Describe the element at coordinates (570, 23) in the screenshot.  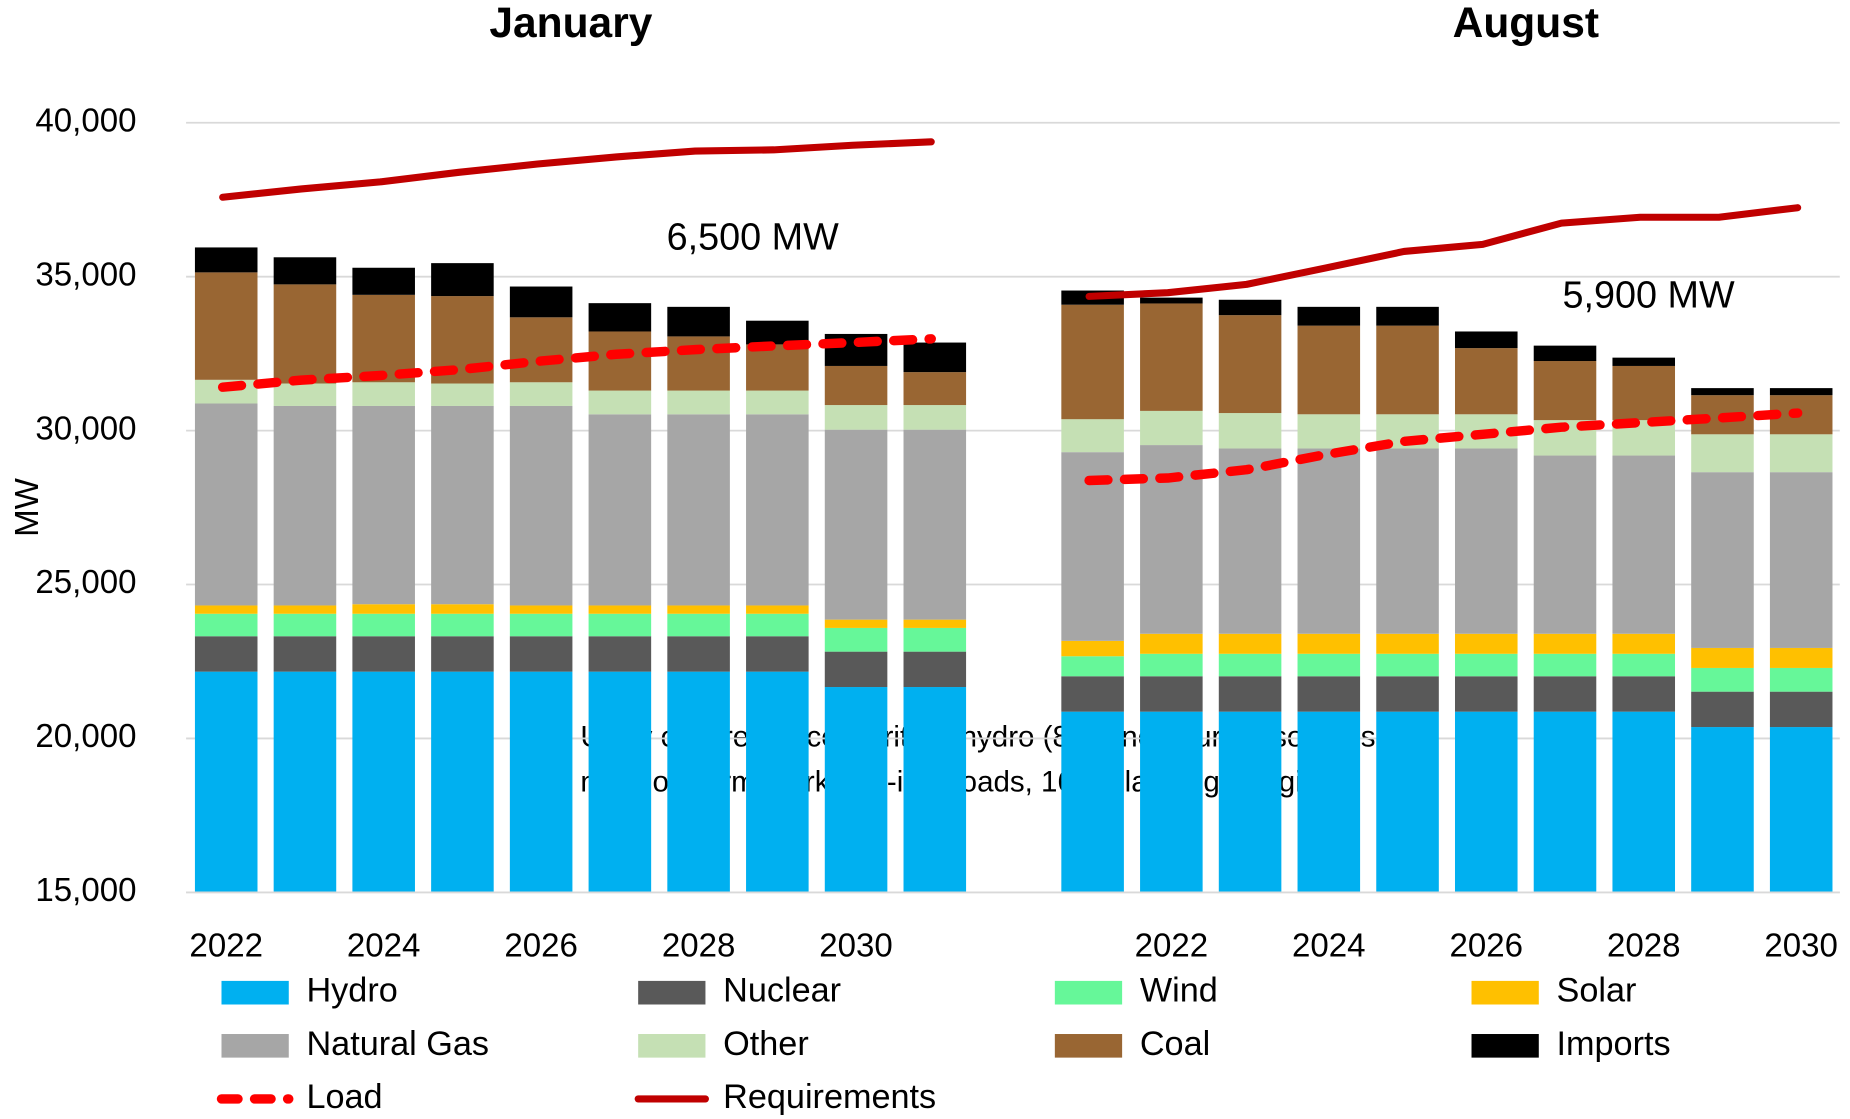
I see `panel-title: January` at that location.